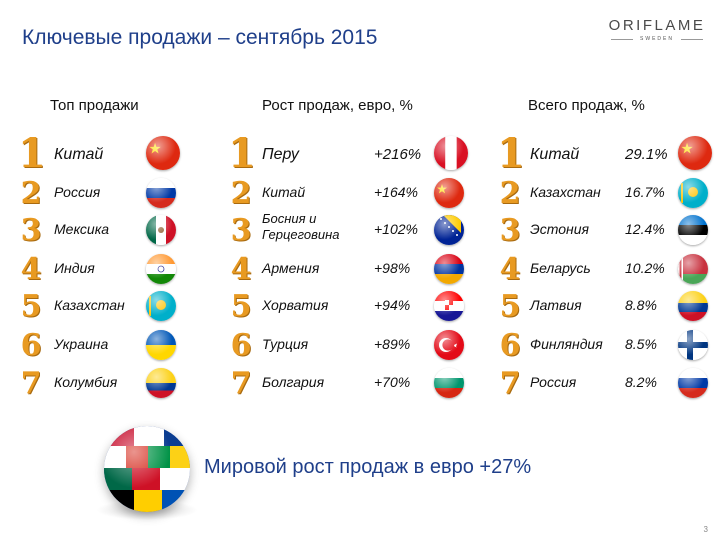 This screenshot has height=540, width=720. Describe the element at coordinates (285, 344) in the screenshot. I see `country-name: Турция` at that location.